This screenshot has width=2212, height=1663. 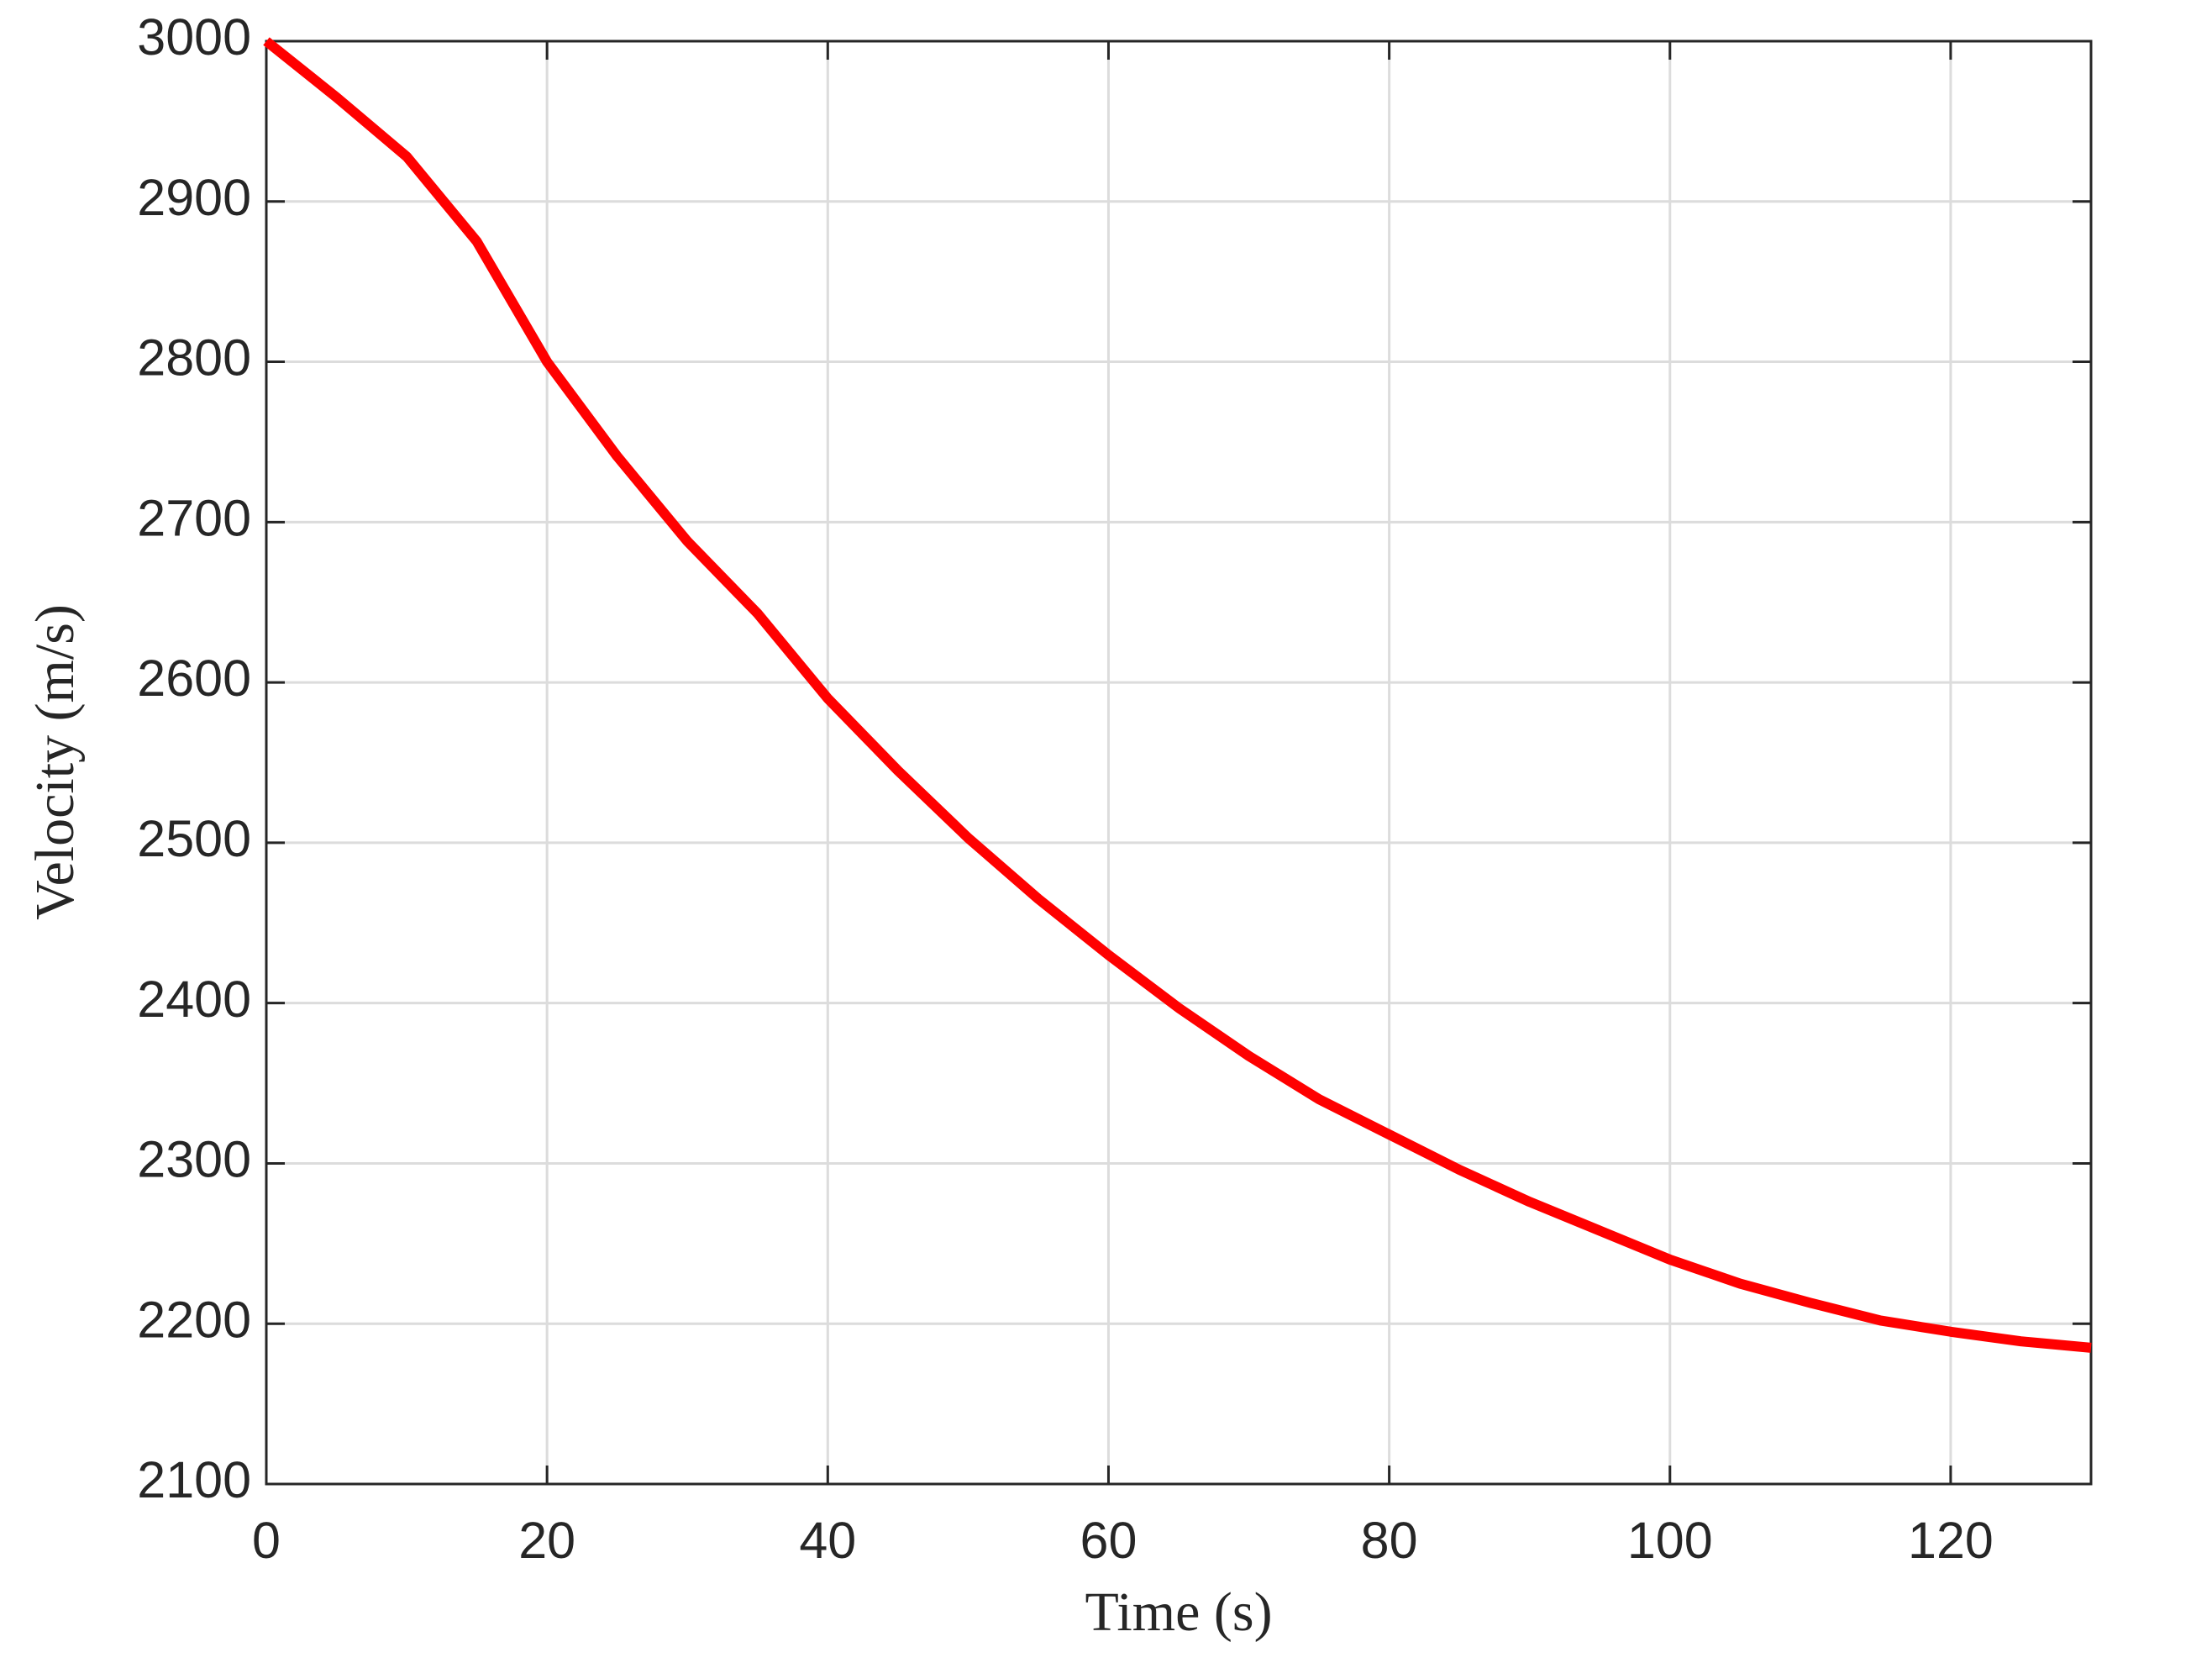 What do you see at coordinates (1109, 1540) in the screenshot?
I see `x-tick-label: 60` at bounding box center [1109, 1540].